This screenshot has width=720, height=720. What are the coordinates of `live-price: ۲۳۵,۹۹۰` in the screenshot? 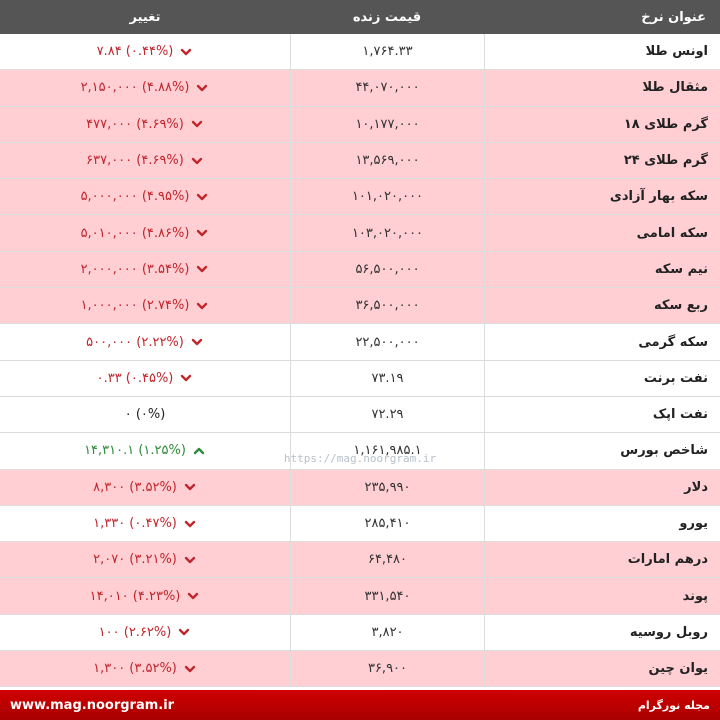 It's located at (387, 487).